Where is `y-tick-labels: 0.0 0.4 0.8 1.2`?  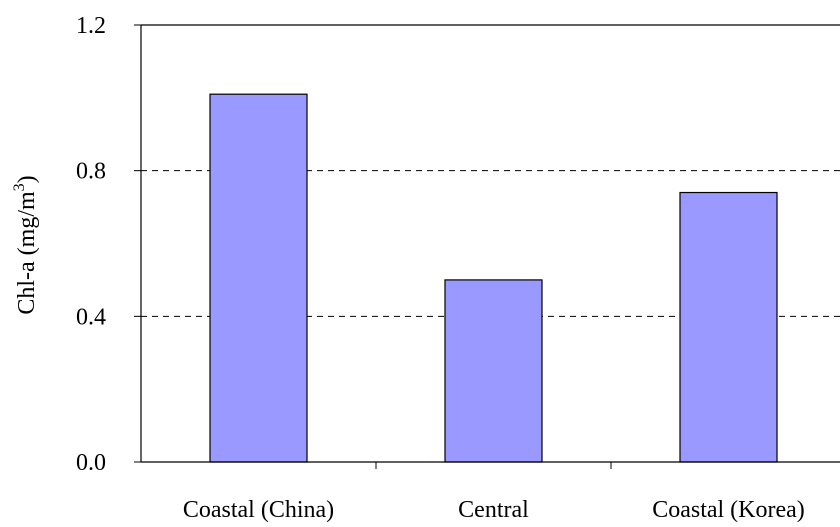
y-tick-labels: 0.0 0.4 0.8 1.2 is located at coordinates (91, 244).